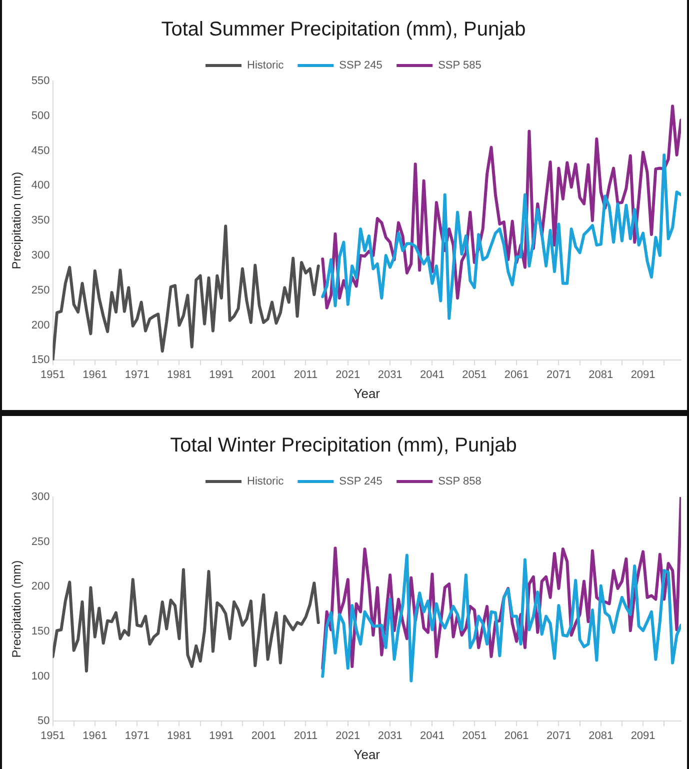 The height and width of the screenshot is (769, 689). I want to click on y-tick-label: 550, so click(40, 81).